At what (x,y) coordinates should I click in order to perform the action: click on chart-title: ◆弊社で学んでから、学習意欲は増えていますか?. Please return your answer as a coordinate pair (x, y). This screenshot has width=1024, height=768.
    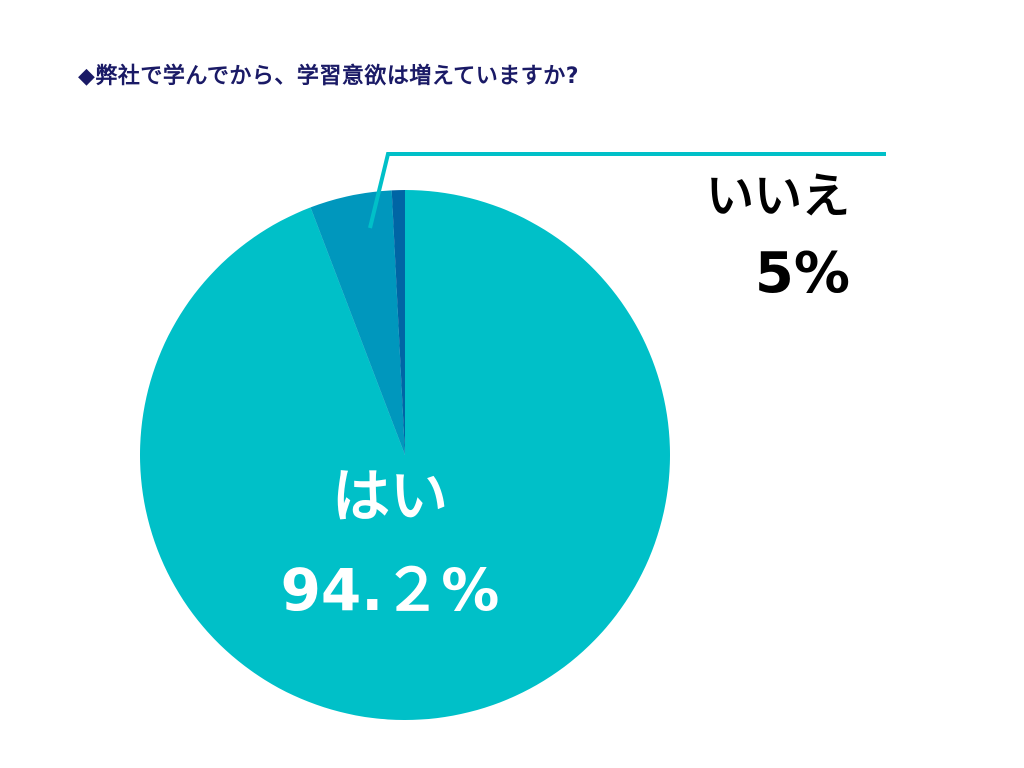
    Looking at the image, I should click on (328, 76).